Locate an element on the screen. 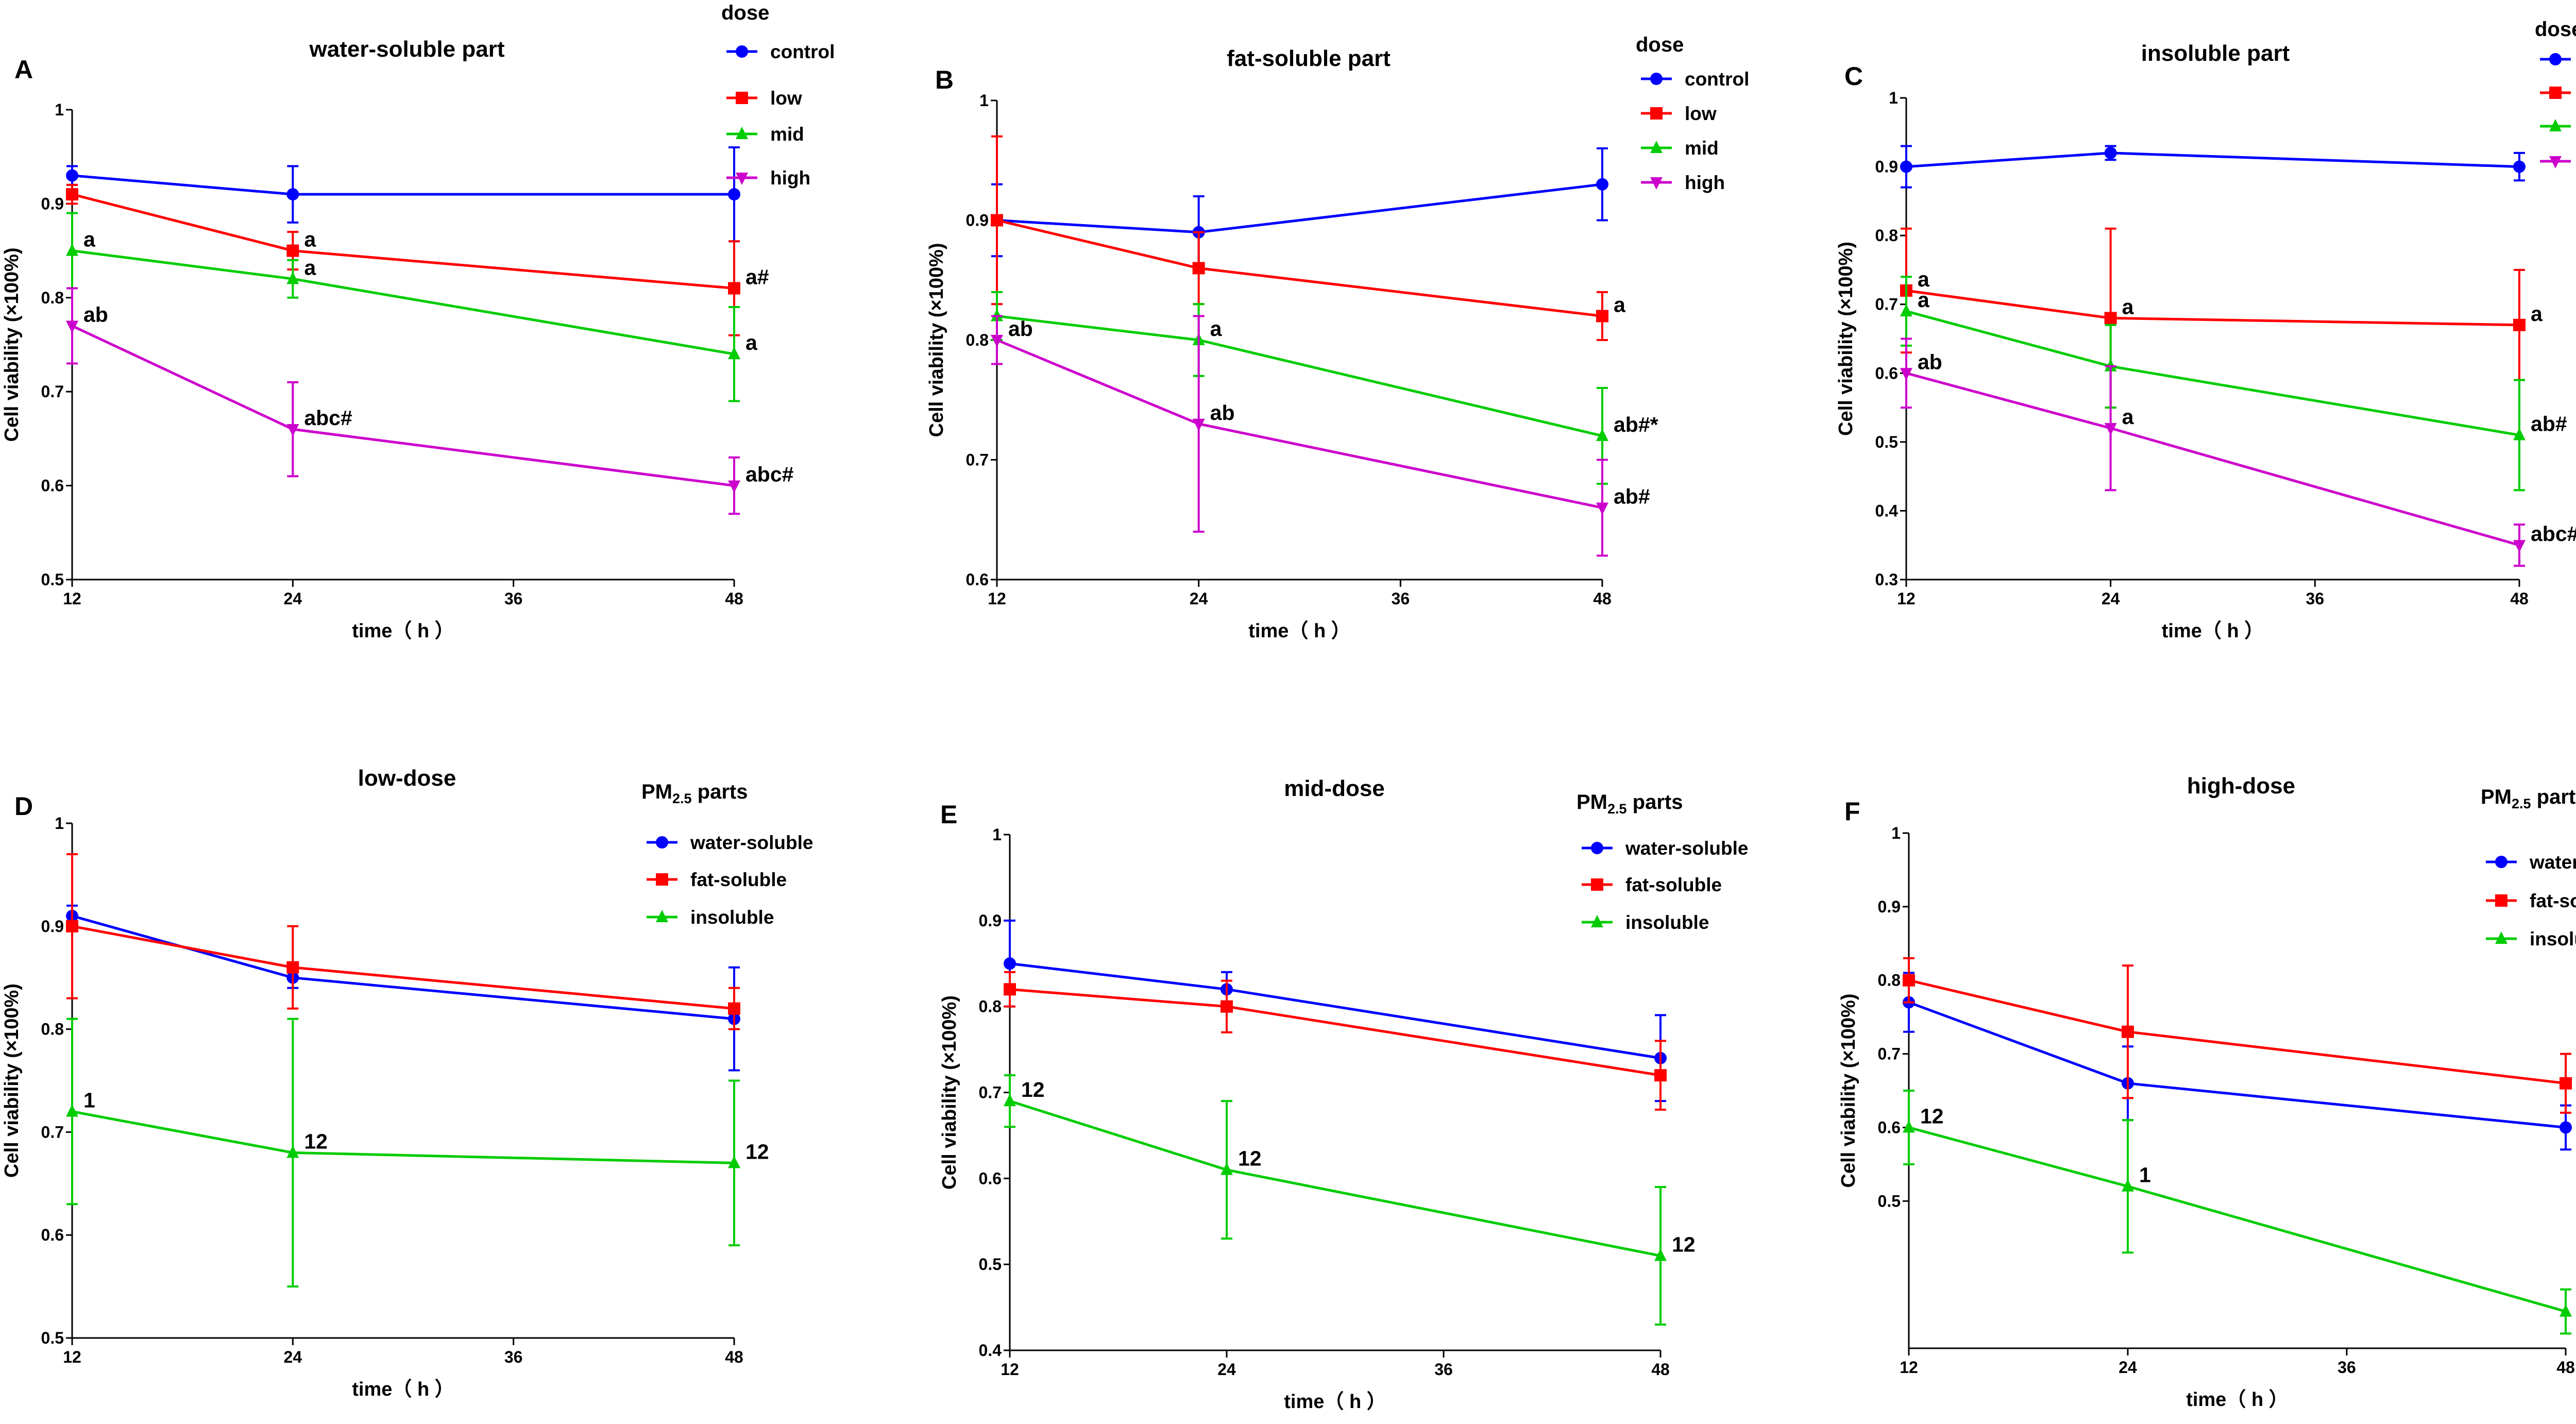  significance-label: a# is located at coordinates (757, 277).